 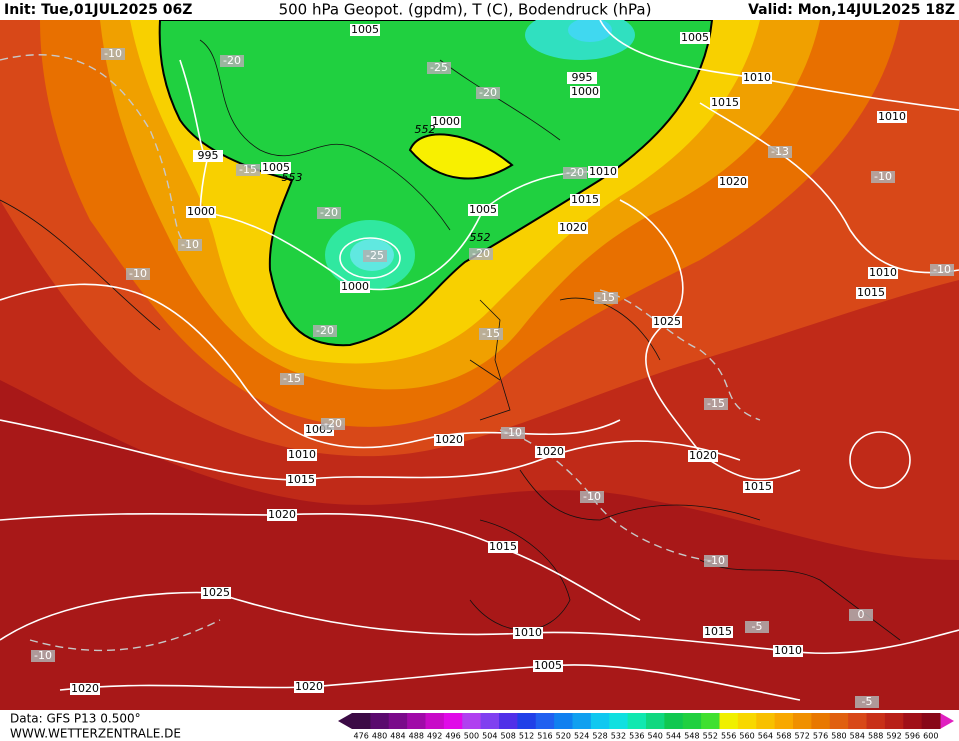 What do you see at coordinates (563, 736) in the screenshot?
I see `colorbar-label: 520` at bounding box center [563, 736].